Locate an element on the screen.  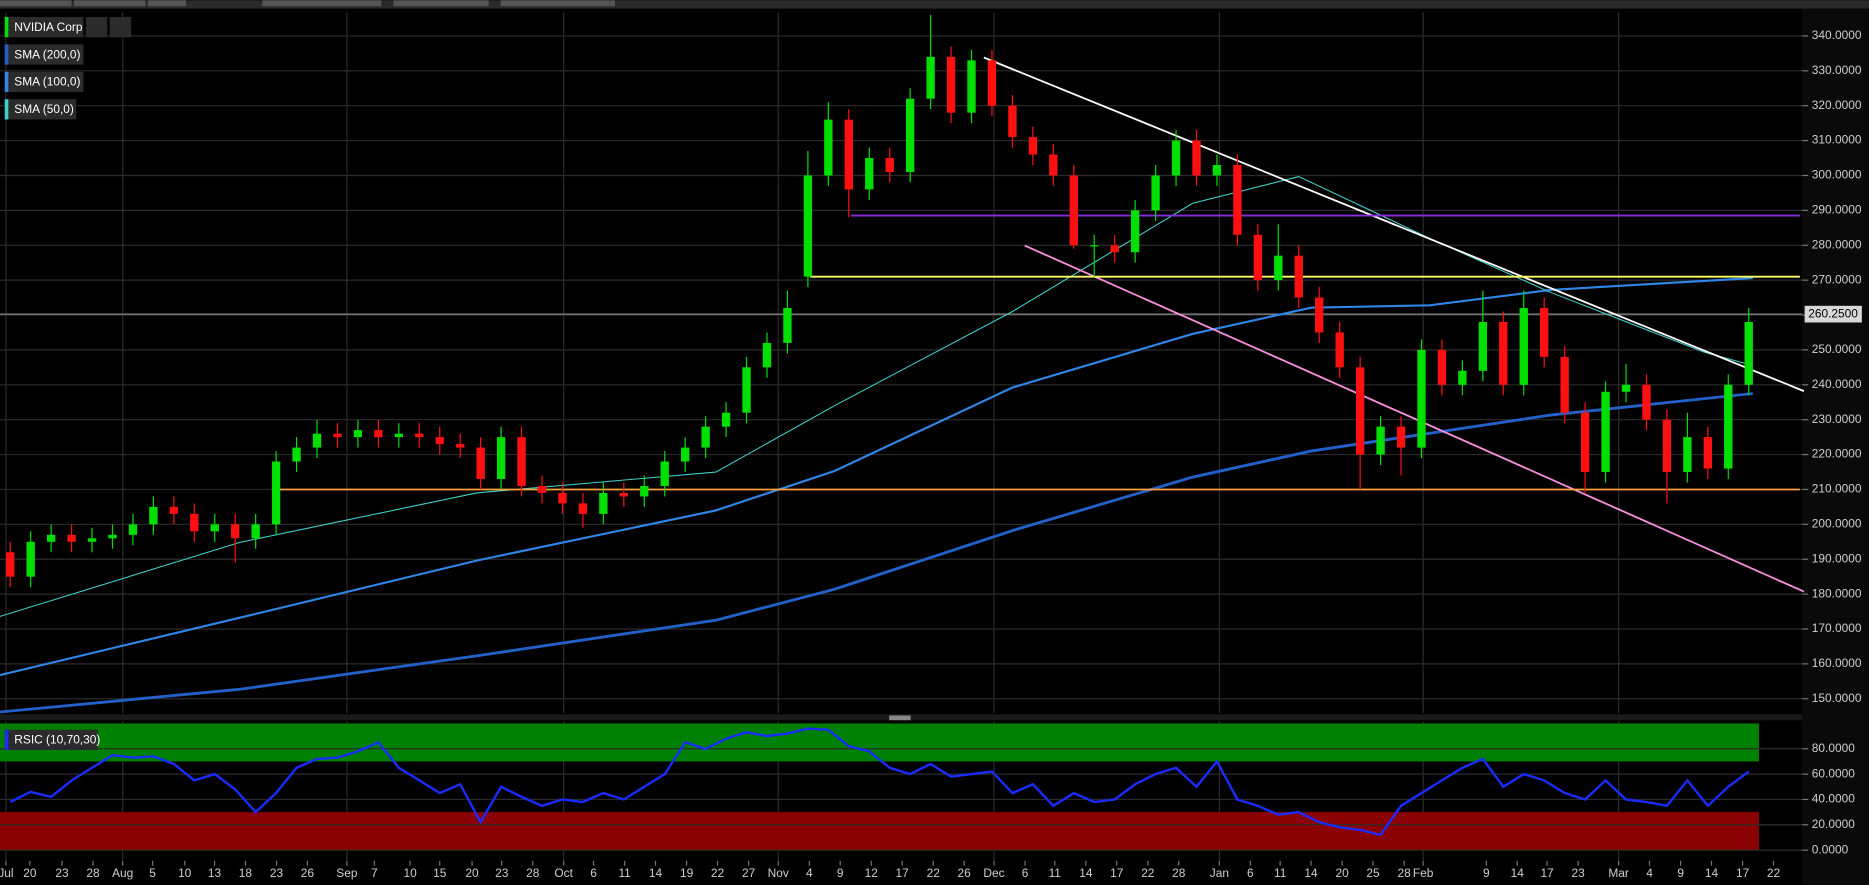
x-tick-label: 11 is located at coordinates (624, 873).